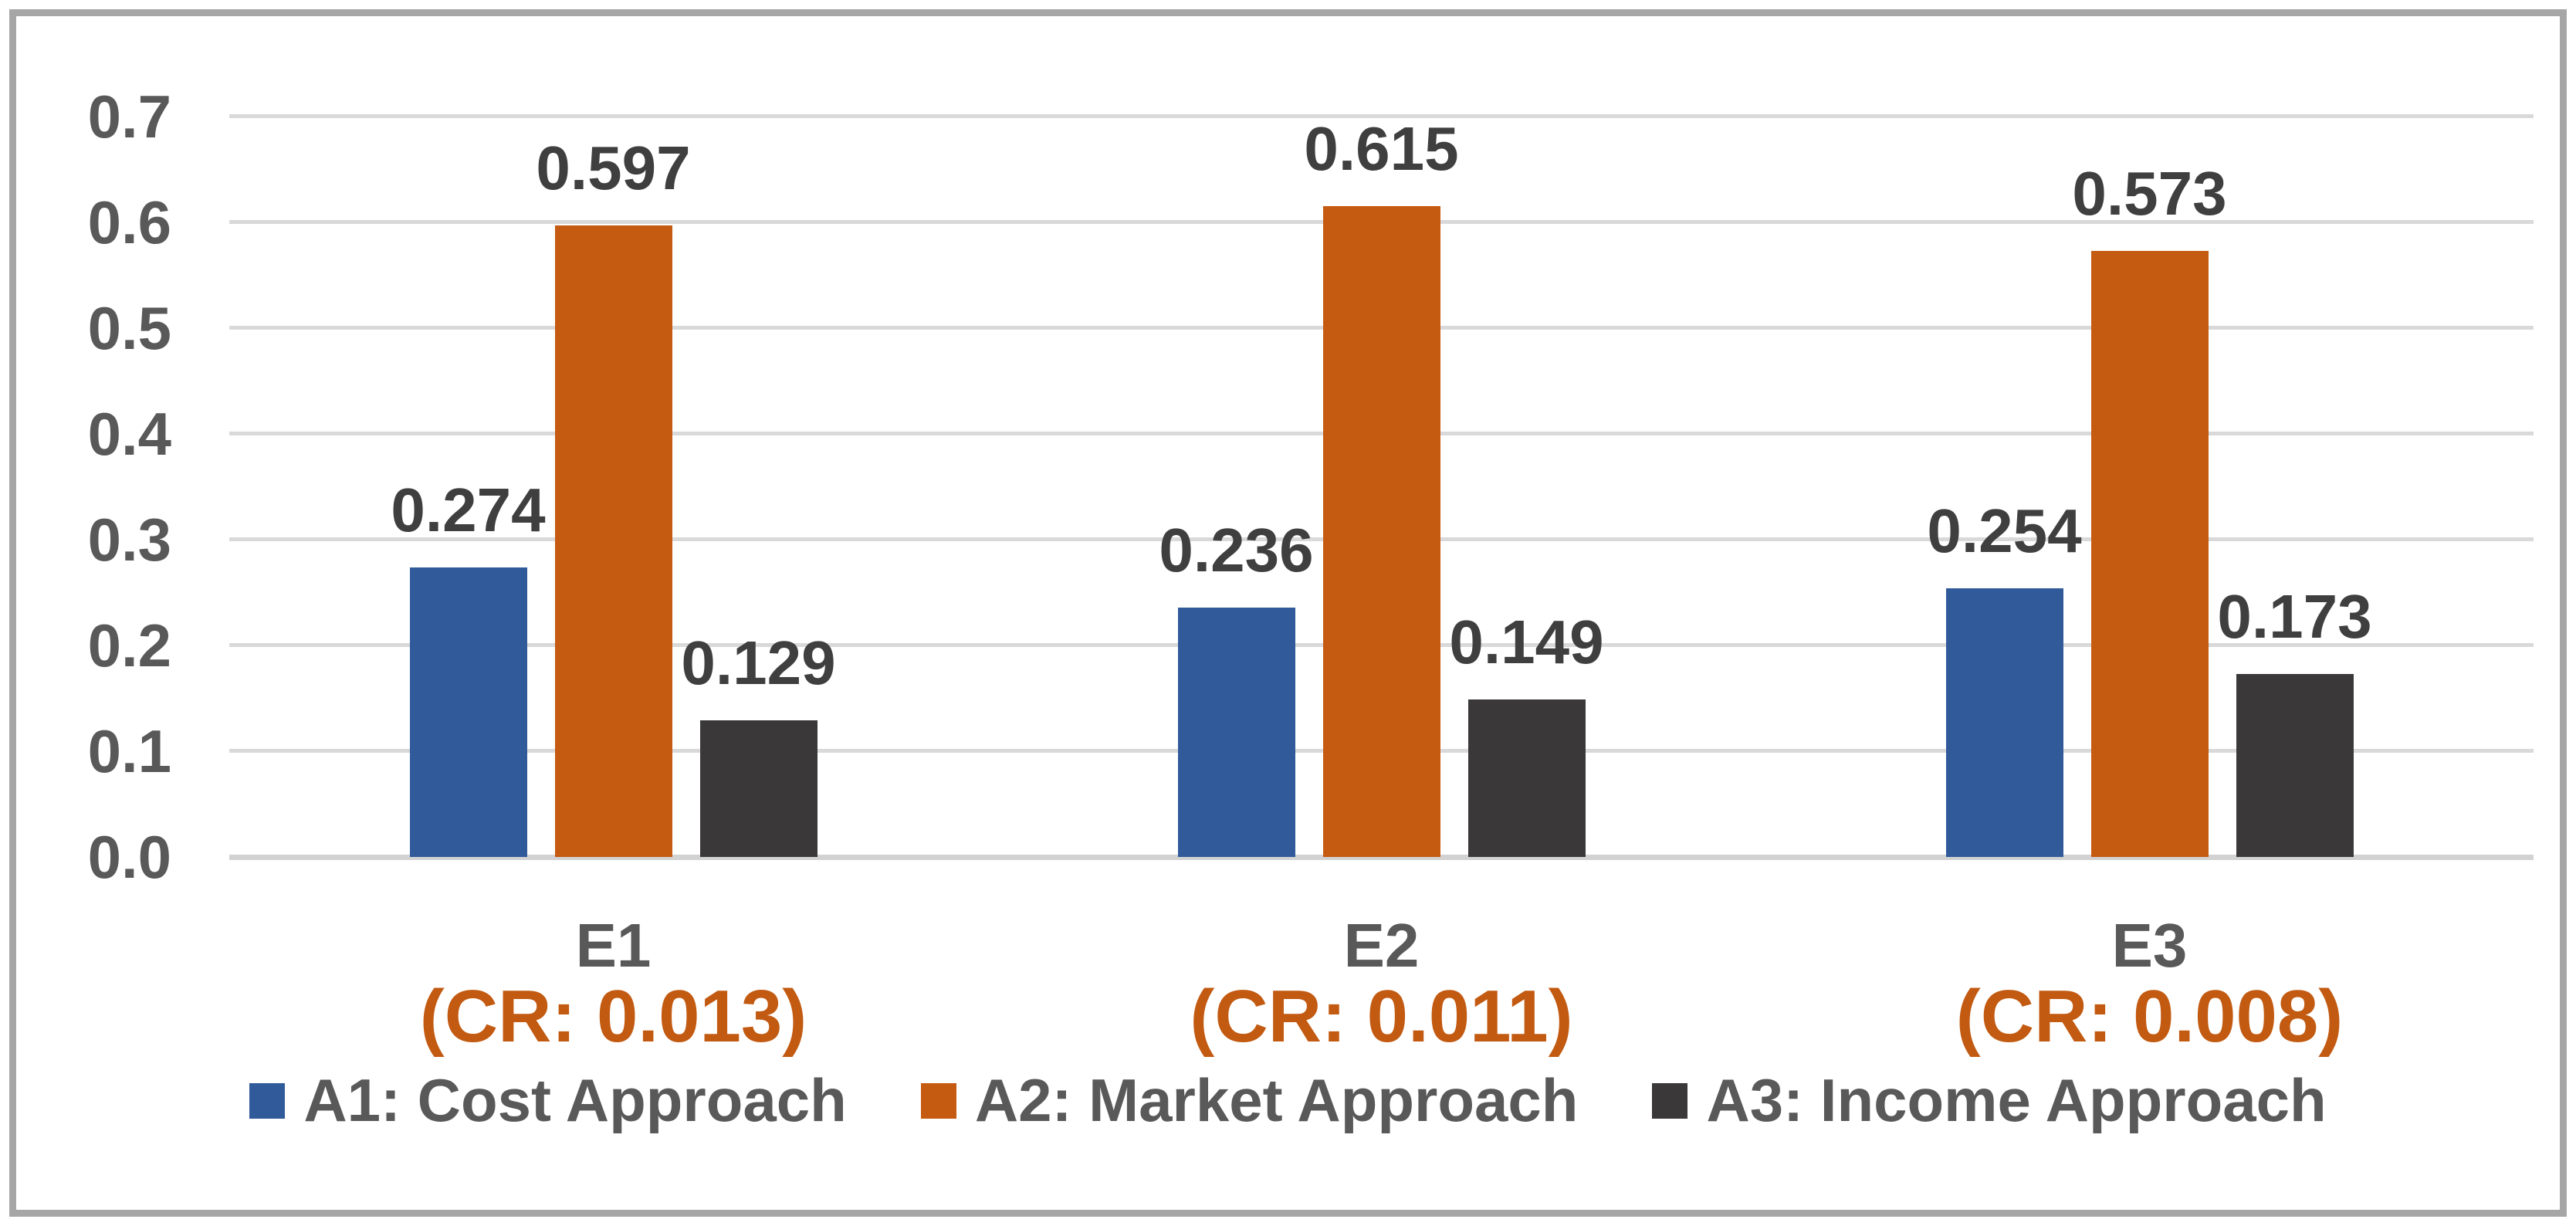  I want to click on y-axis-tick-label: 0.6, so click(129, 222).